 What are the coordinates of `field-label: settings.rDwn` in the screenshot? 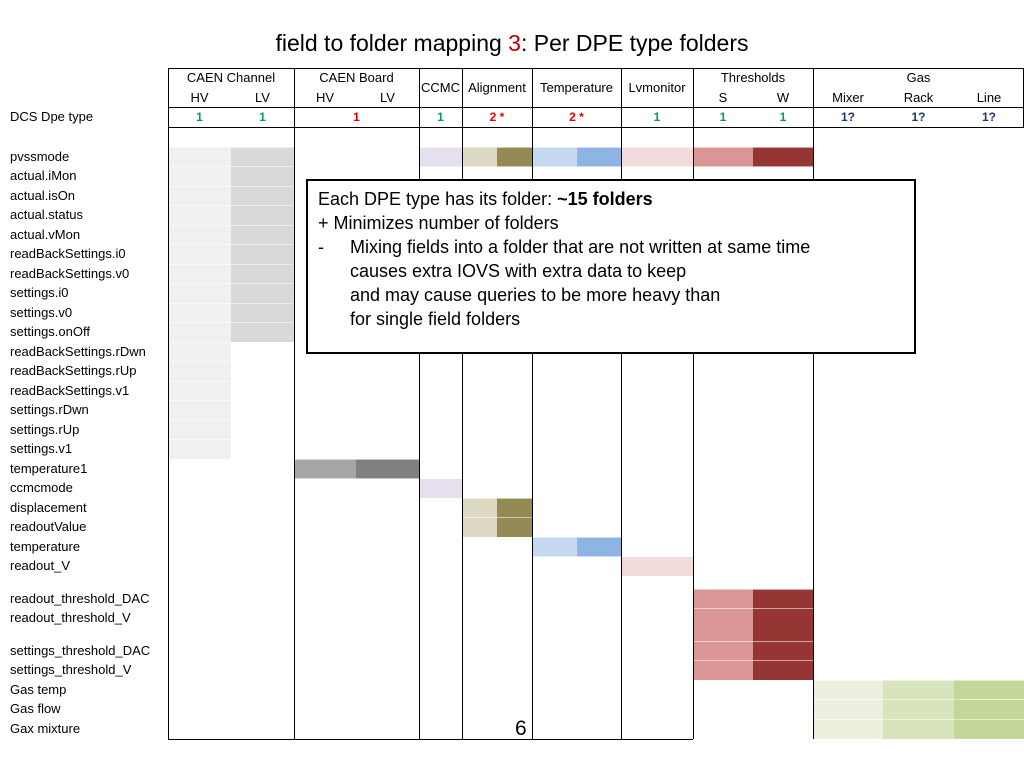 It's located at (49, 409).